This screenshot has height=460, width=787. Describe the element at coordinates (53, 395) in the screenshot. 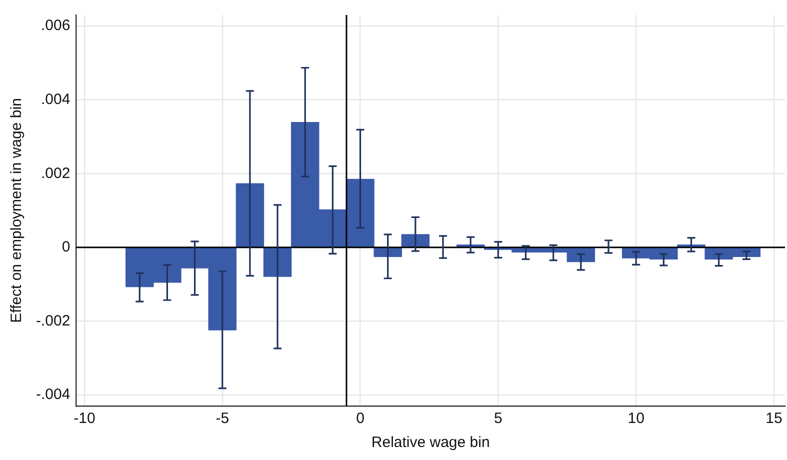

I see `y-tick-label: -.004` at that location.